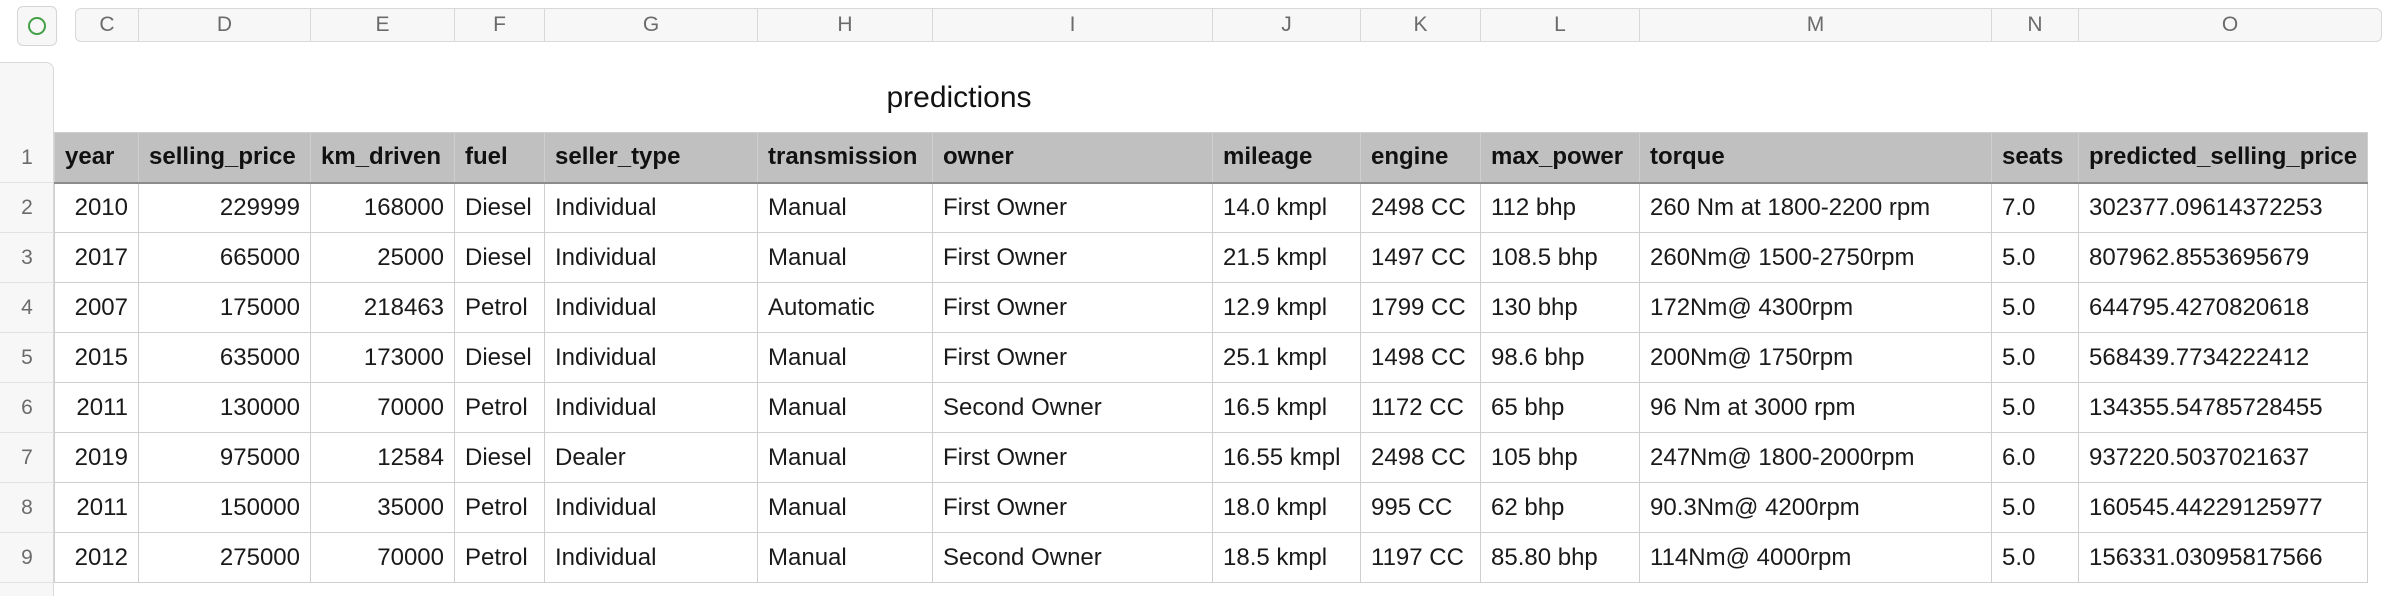 The width and height of the screenshot is (2382, 596). Describe the element at coordinates (27, 208) in the screenshot. I see `row-header-2: 2` at that location.